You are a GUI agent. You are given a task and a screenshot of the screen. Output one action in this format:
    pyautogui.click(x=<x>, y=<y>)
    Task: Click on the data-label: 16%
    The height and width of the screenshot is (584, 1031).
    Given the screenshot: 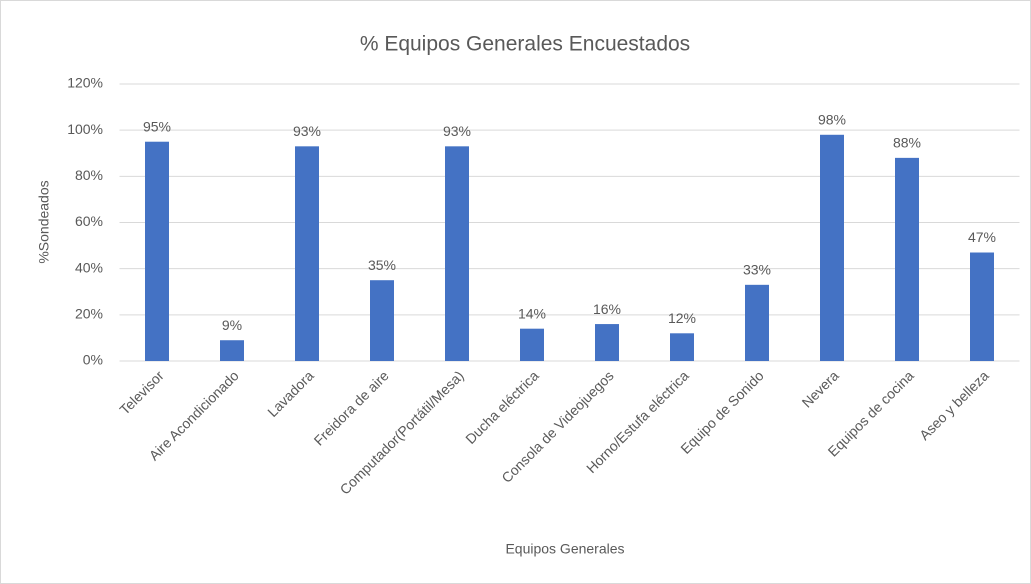 What is the action you would take?
    pyautogui.click(x=607, y=309)
    